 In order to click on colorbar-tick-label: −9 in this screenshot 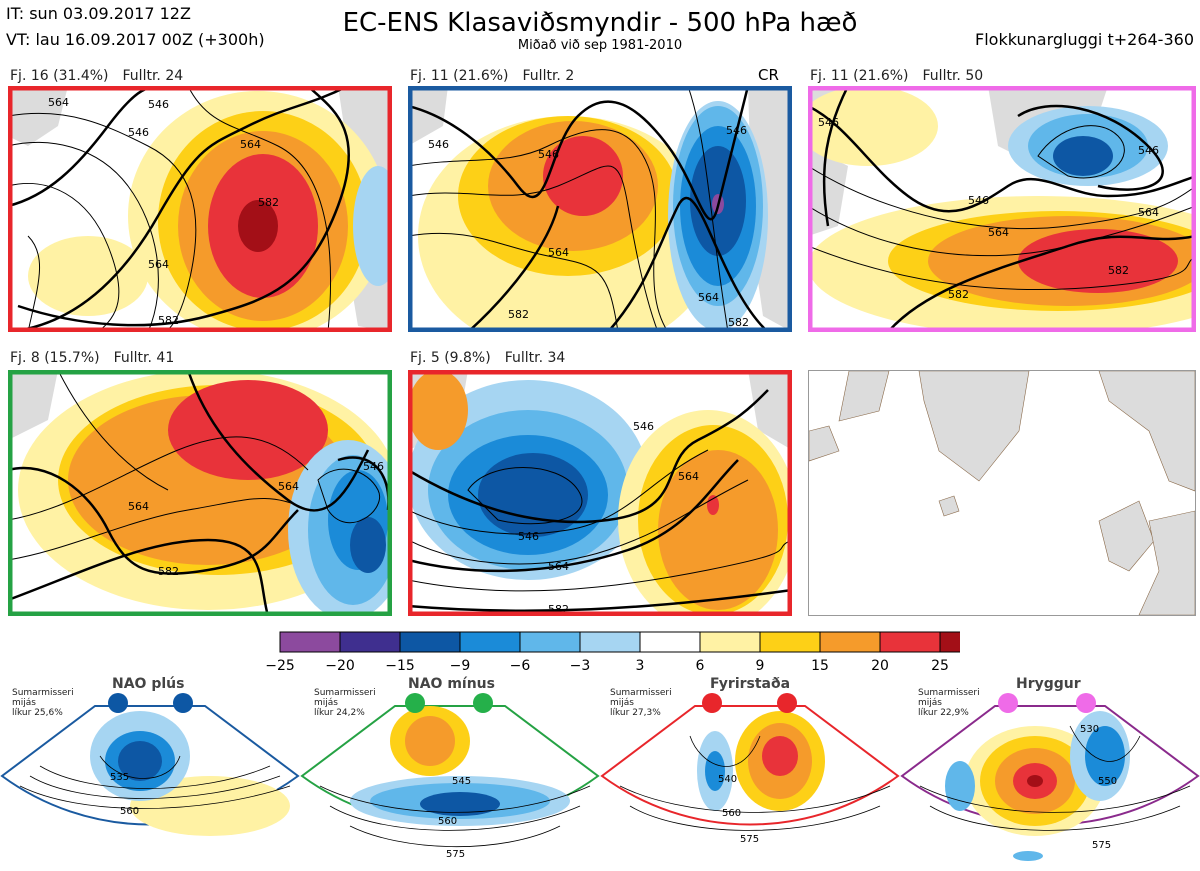, I will do `click(460, 666)`.